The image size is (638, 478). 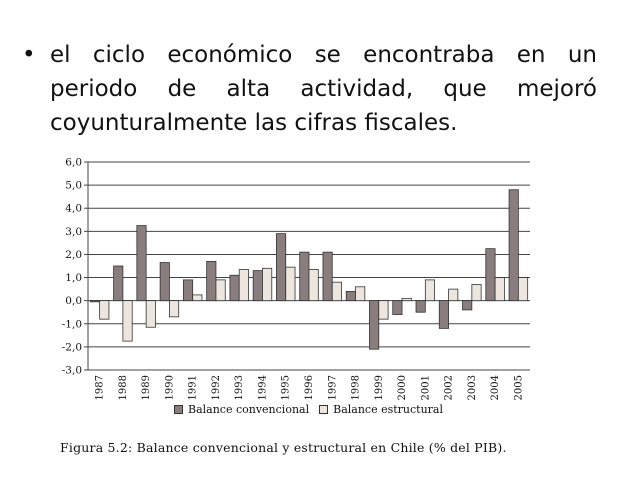 What do you see at coordinates (73, 186) in the screenshot?
I see `y-tick-label: 5,0` at bounding box center [73, 186].